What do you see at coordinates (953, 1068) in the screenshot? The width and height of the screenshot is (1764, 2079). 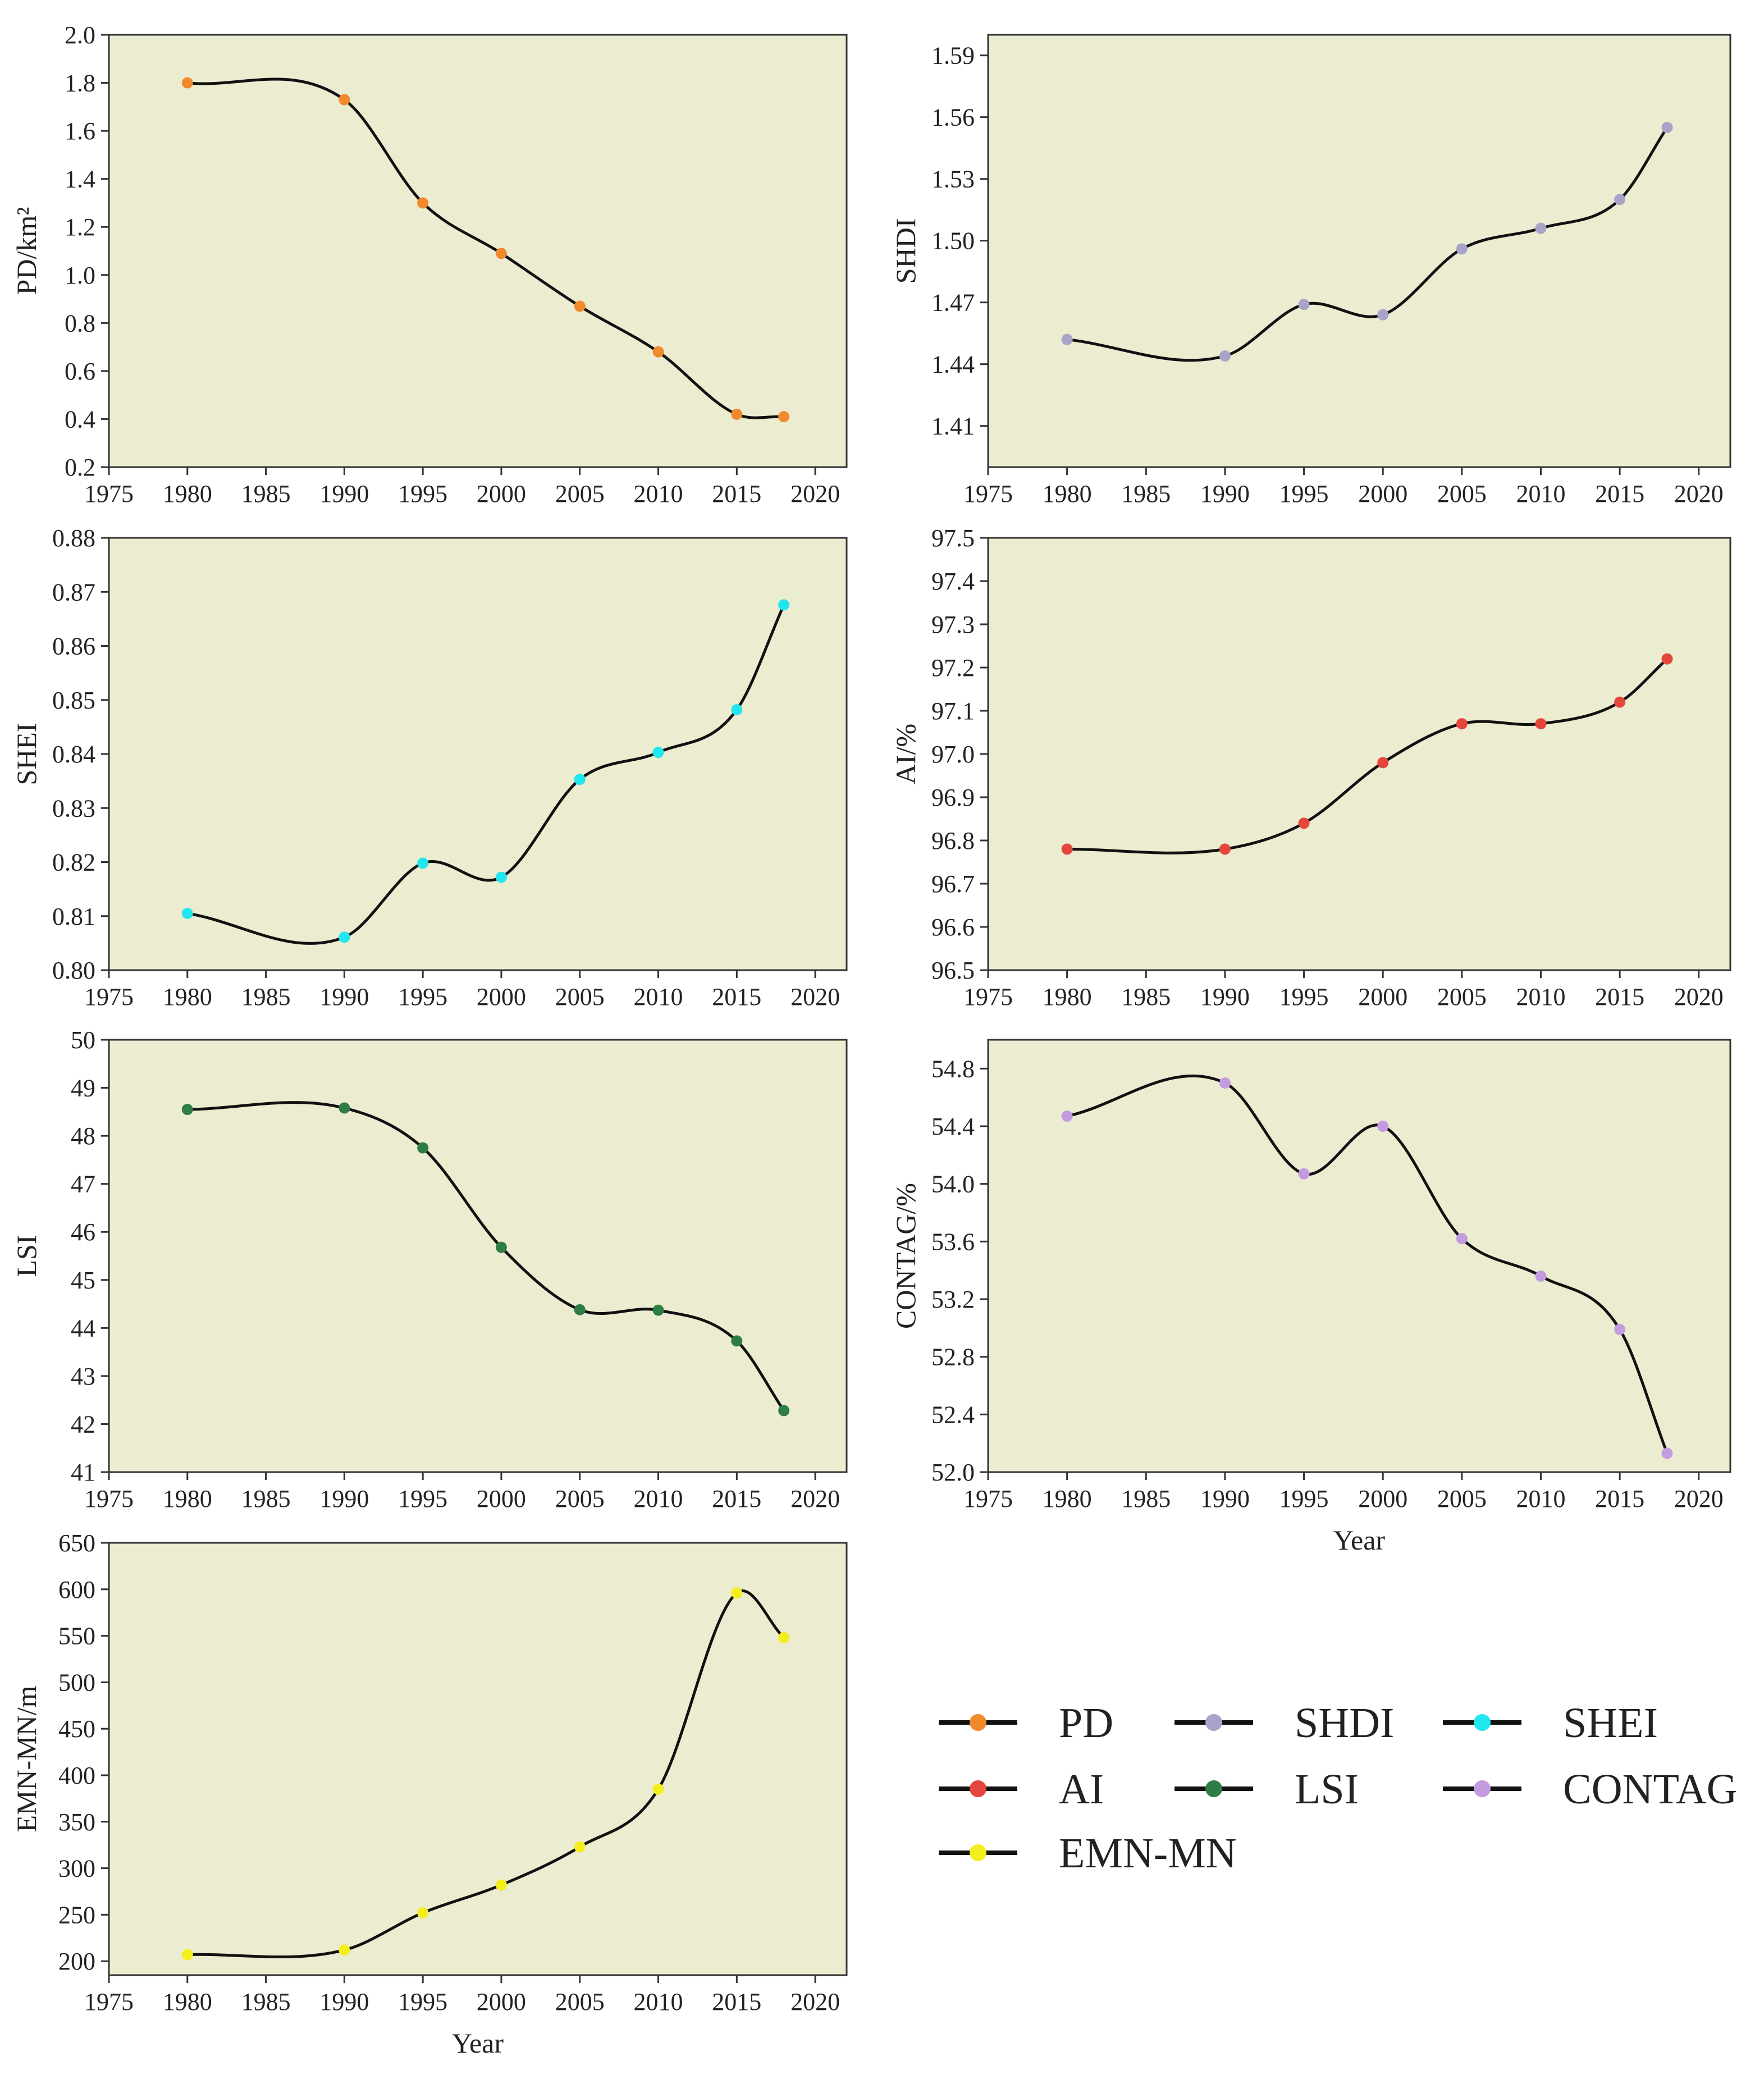 I see `y-tick-label: 54.8` at bounding box center [953, 1068].